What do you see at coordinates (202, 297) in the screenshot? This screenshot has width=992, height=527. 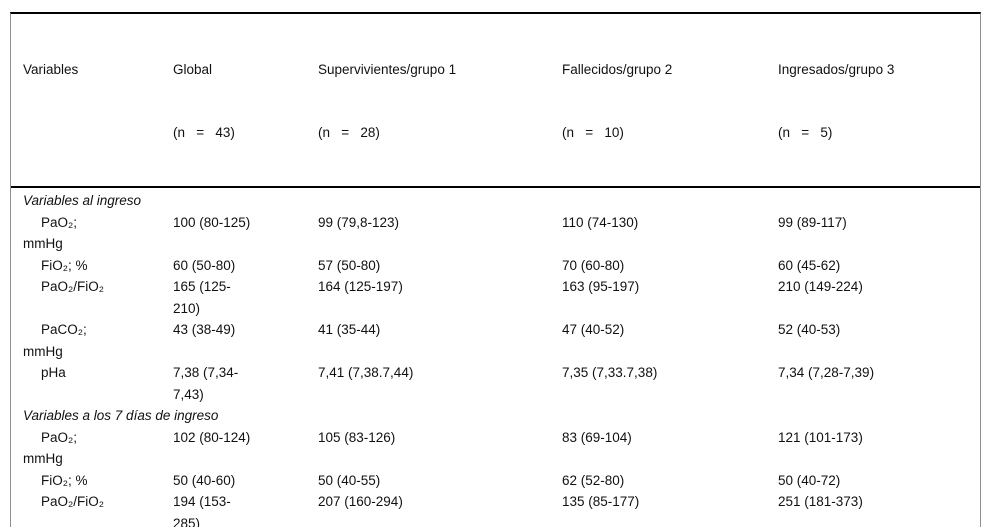 I see `value-cell: 165 (125- 210)` at bounding box center [202, 297].